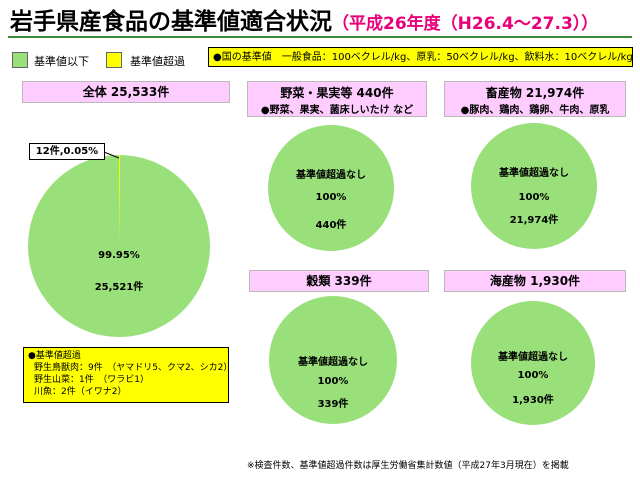 The image size is (640, 480). What do you see at coordinates (331, 175) in the screenshot?
I see `pie-vegetables-status: 基準値超過なし` at bounding box center [331, 175].